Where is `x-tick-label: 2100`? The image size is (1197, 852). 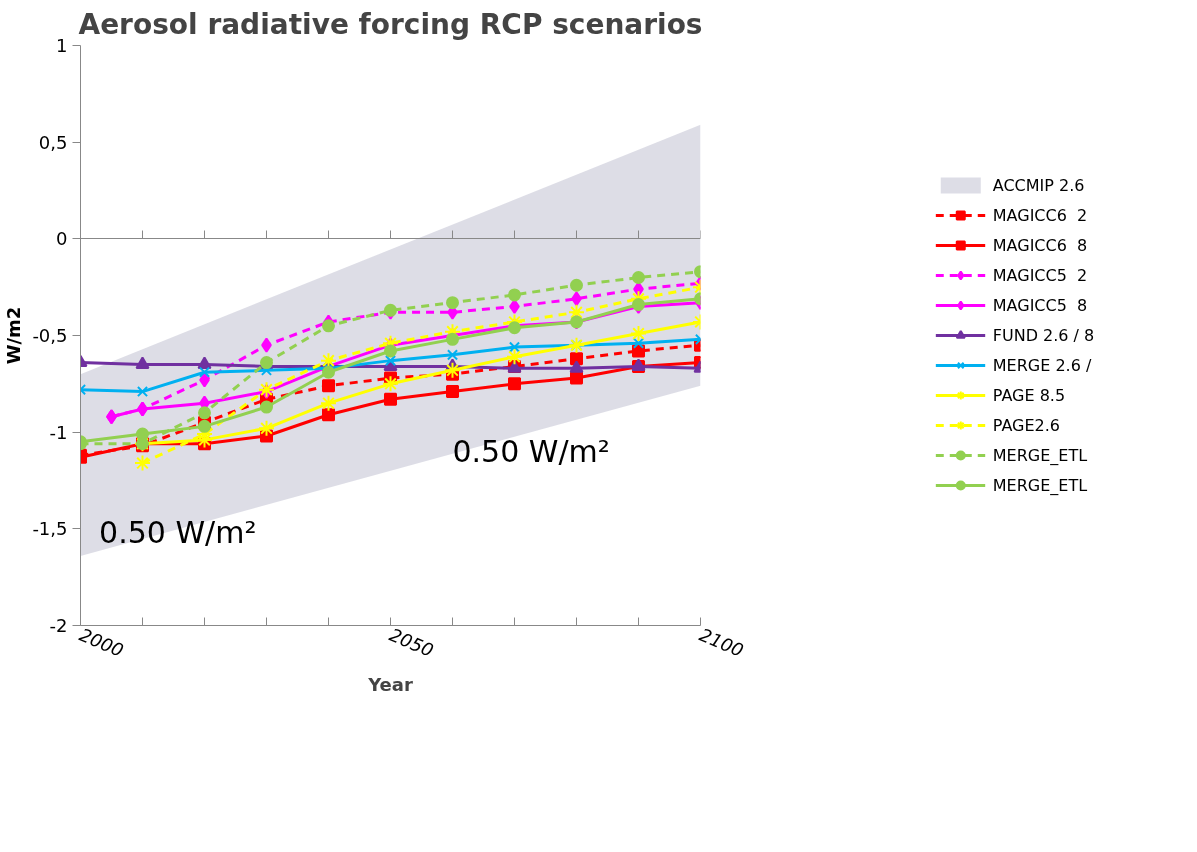
x-tick-label: 2100 is located at coordinates (721, 642).